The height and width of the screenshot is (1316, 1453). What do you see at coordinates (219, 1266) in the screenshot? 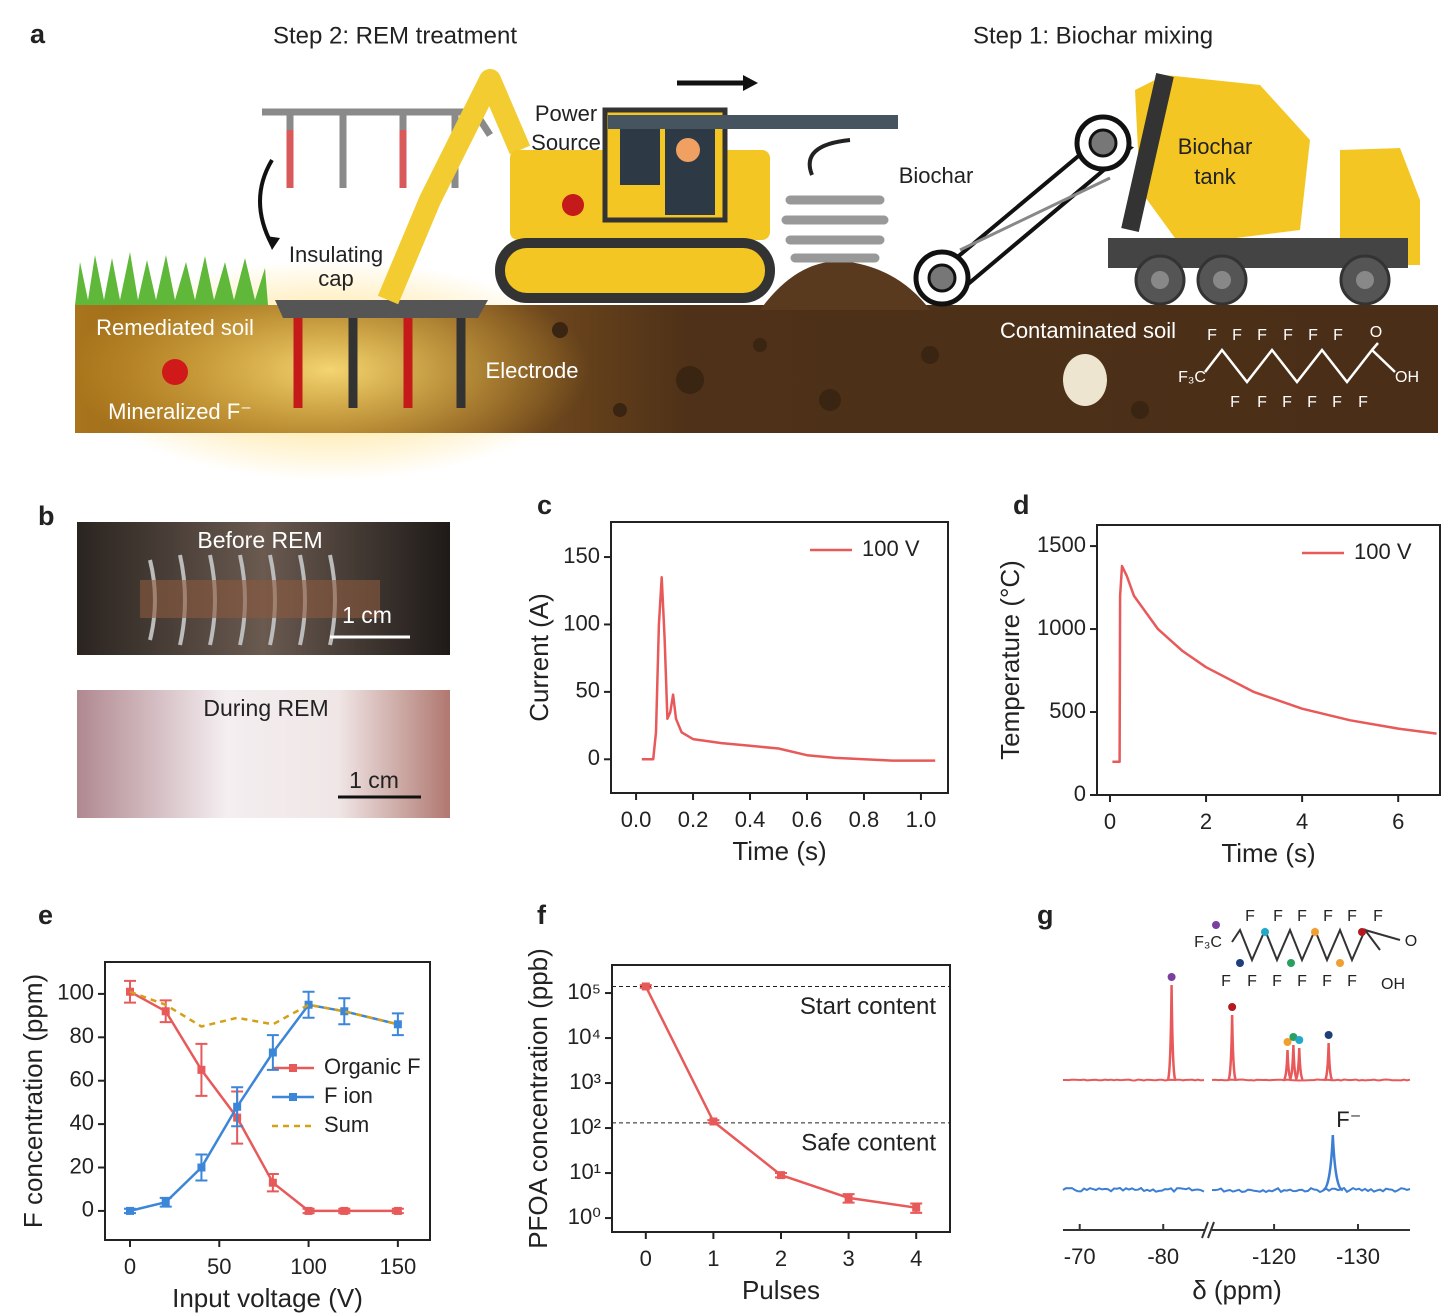
I see `x-tick-label: 50` at bounding box center [219, 1266].